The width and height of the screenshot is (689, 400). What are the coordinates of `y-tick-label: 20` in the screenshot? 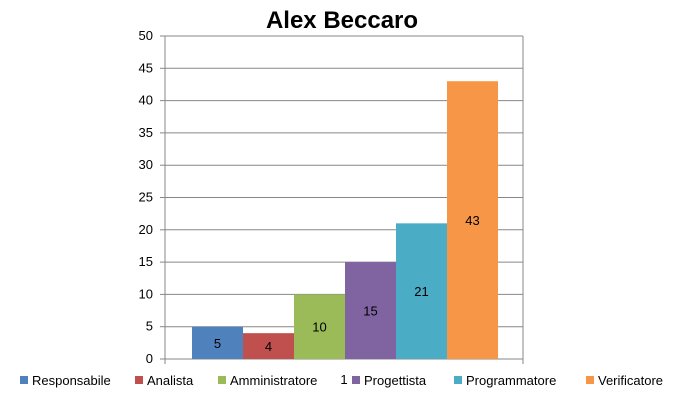 It's located at (146, 229).